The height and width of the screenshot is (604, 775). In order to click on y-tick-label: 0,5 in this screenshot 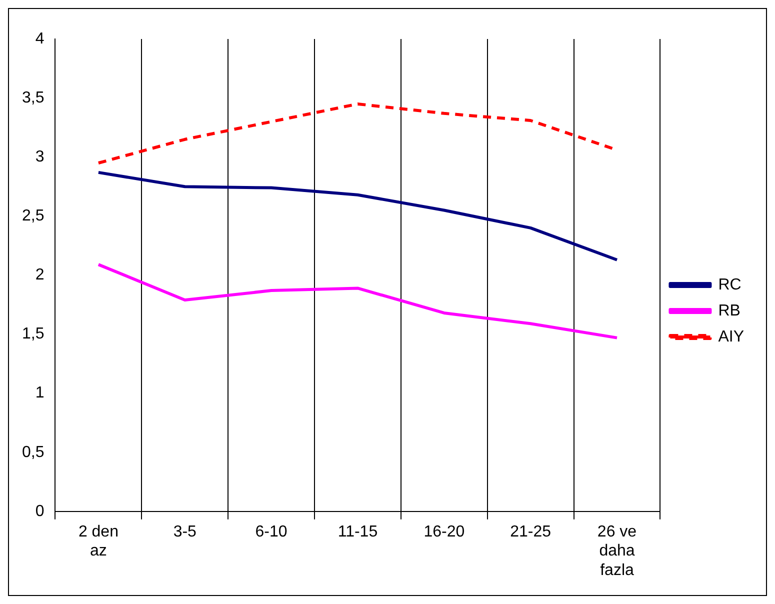, I will do `click(33, 452)`.